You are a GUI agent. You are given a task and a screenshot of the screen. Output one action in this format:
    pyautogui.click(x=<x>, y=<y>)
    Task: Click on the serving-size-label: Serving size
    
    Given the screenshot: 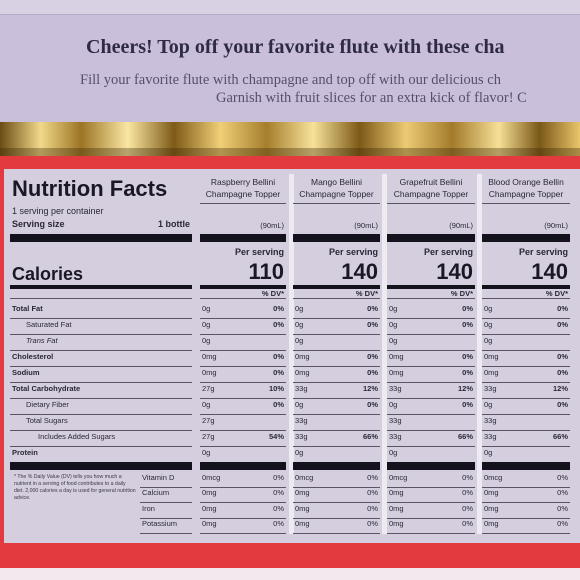 What is the action you would take?
    pyautogui.click(x=38, y=224)
    